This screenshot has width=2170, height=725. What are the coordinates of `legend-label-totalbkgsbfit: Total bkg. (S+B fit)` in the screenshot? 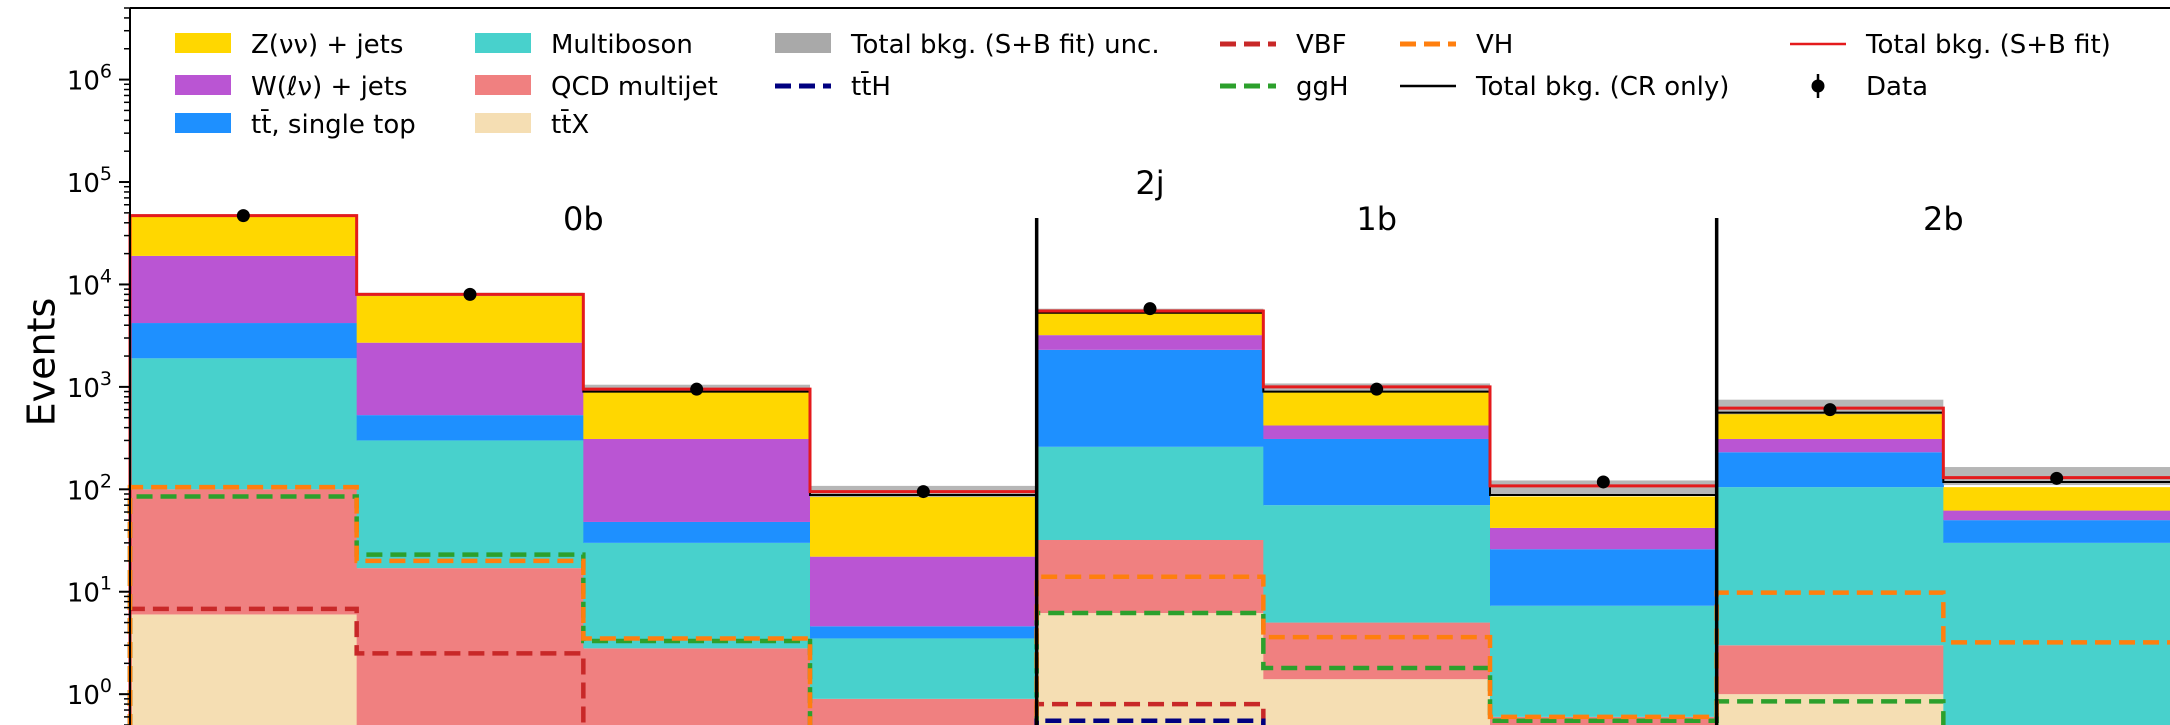 It's located at (1988, 45).